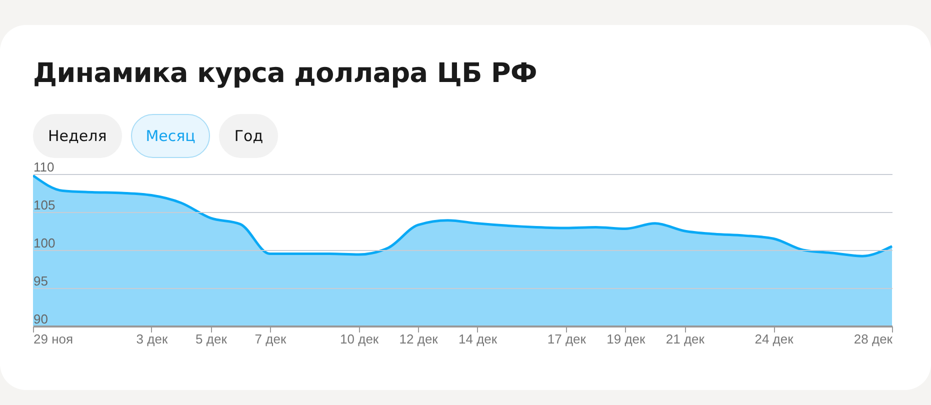 This screenshot has width=931, height=405. Describe the element at coordinates (54, 339) in the screenshot. I see `x-tick-label: 29 ноя` at that location.